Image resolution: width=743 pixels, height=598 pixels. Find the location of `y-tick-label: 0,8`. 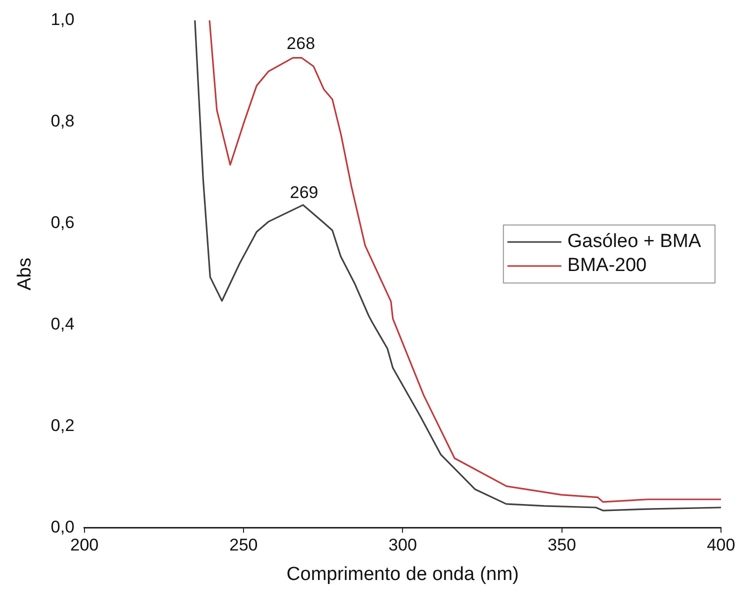

y-tick-label: 0,8 is located at coordinates (62, 120).